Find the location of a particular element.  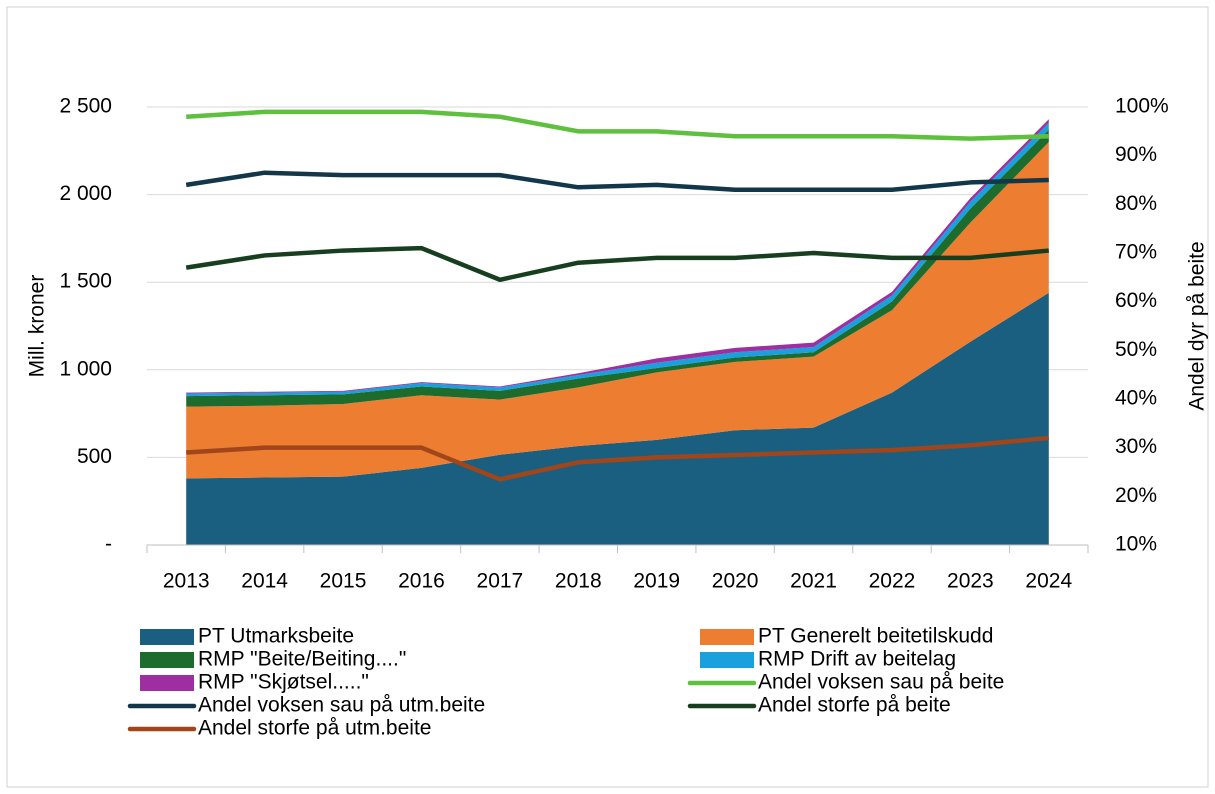

y2-tick-label: 60% is located at coordinates (1136, 300).